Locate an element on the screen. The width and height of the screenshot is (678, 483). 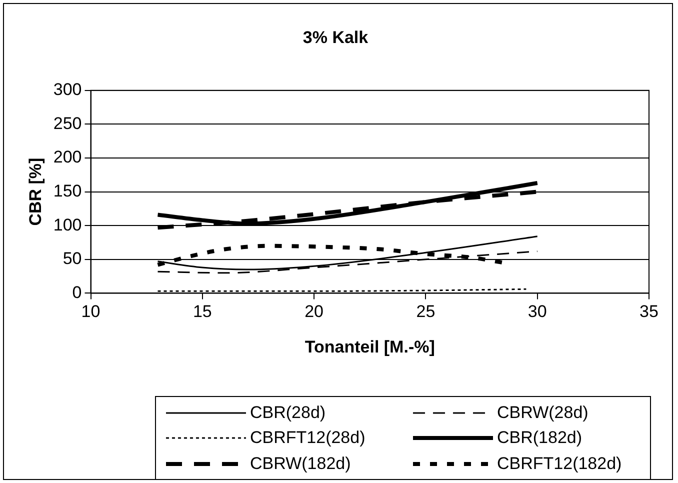
x-tick-label: 20 is located at coordinates (314, 312).